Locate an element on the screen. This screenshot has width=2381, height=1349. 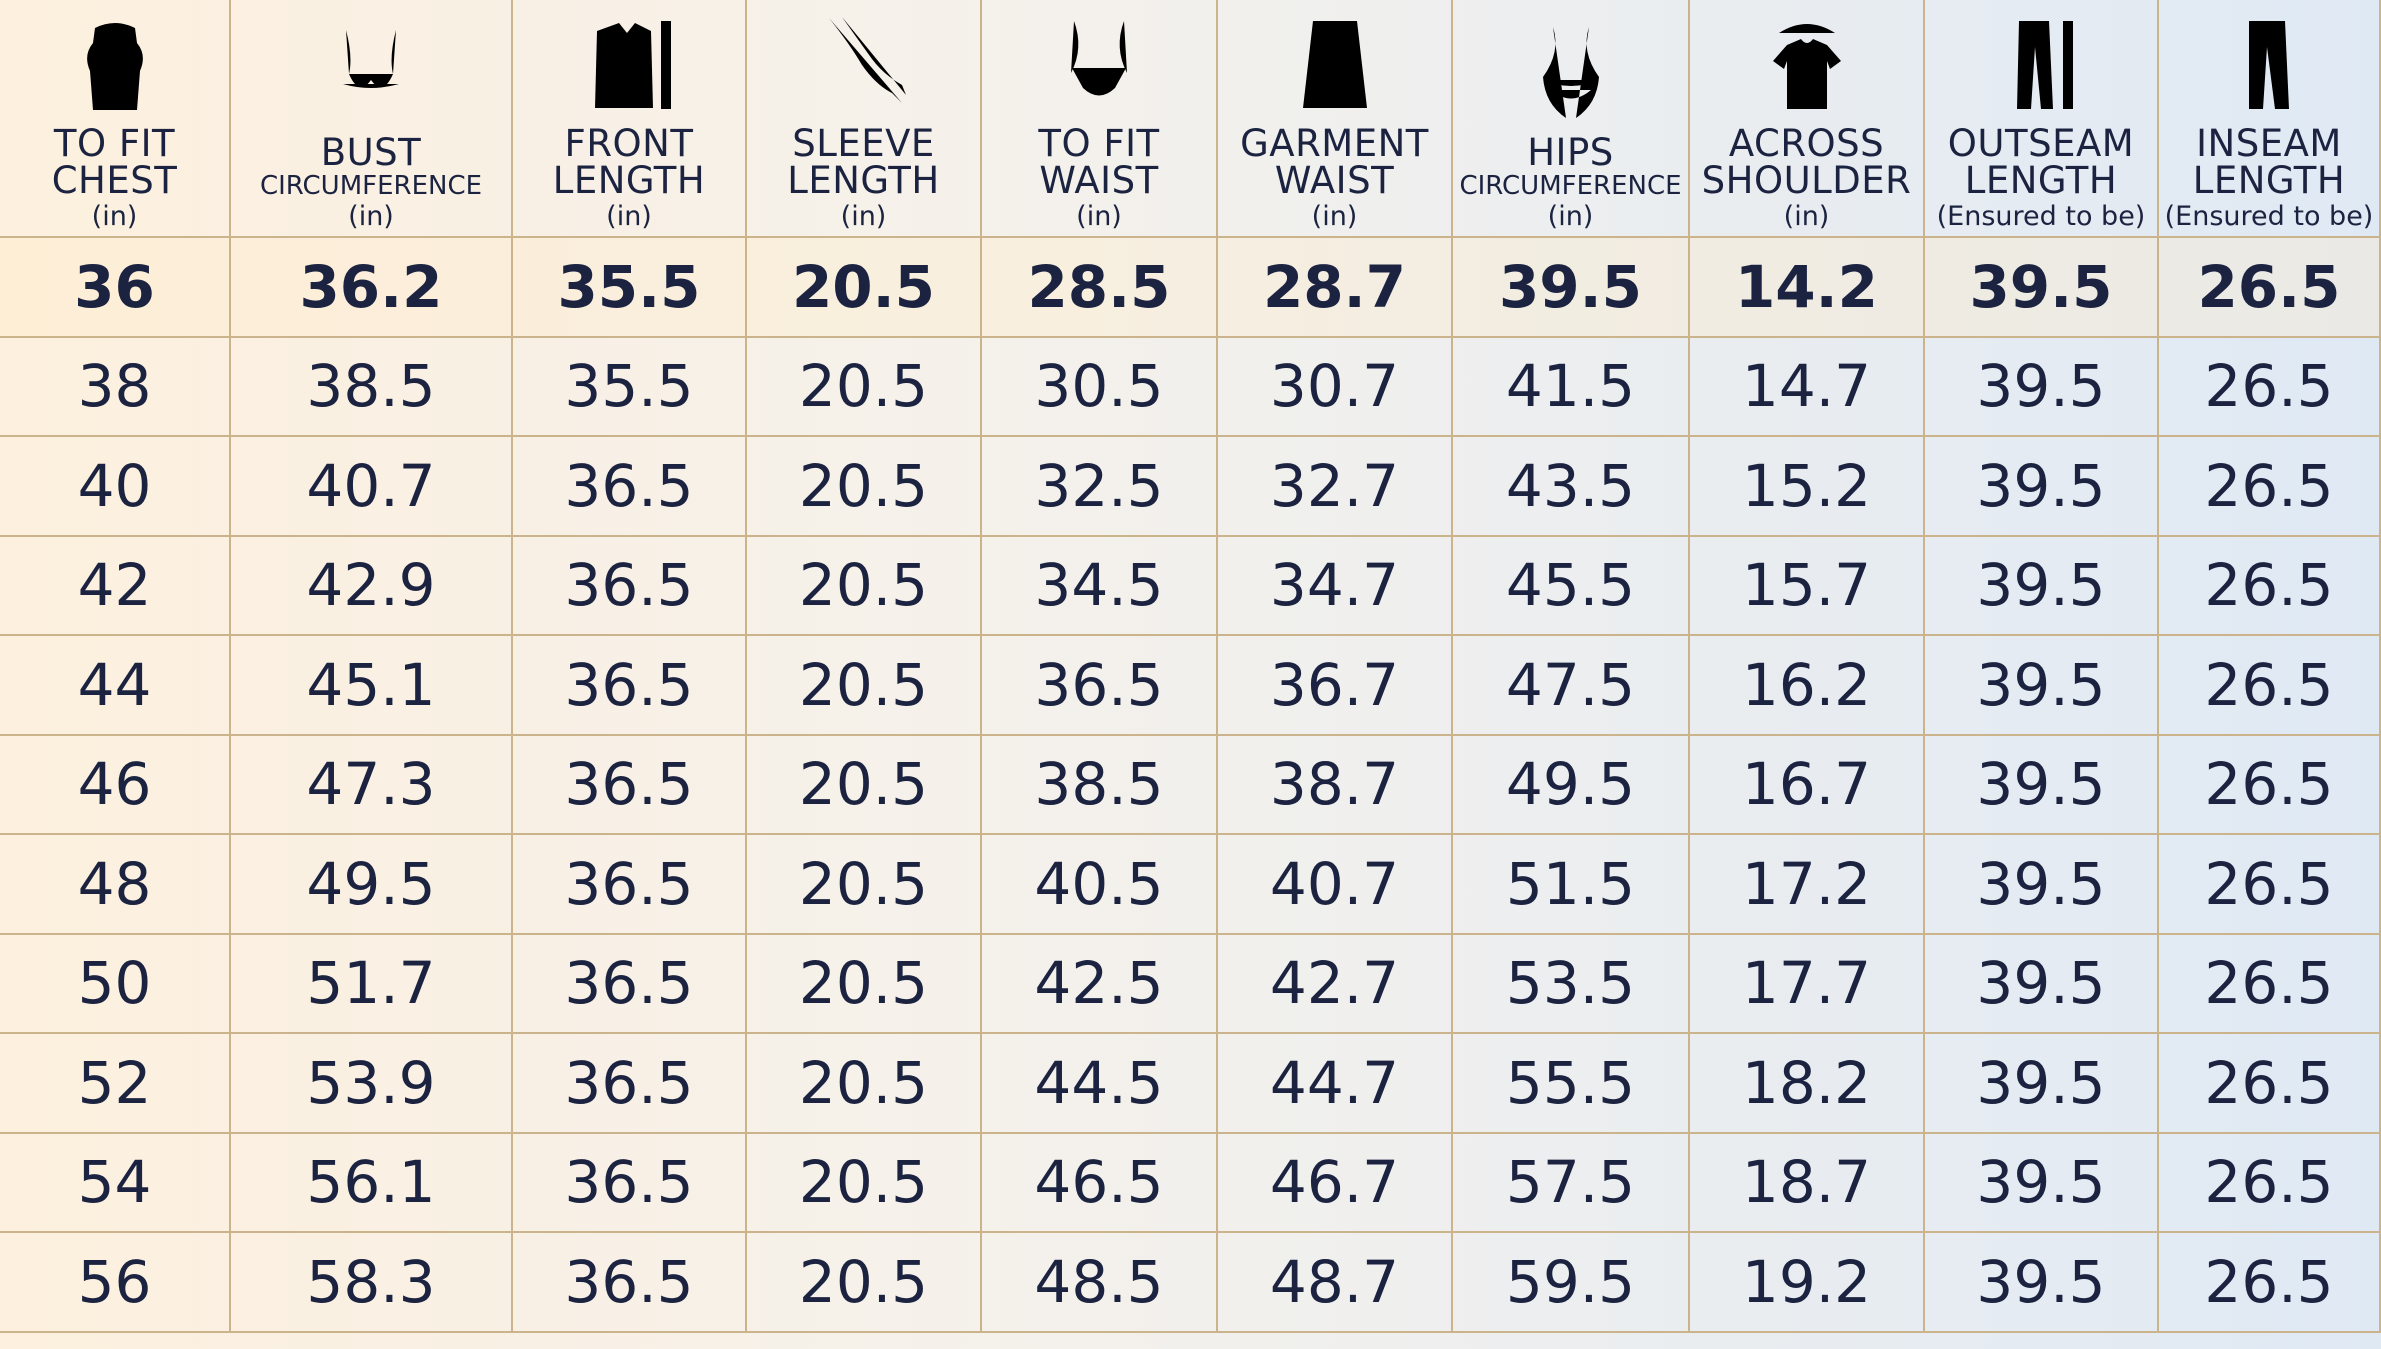
table-cell: 59.5 is located at coordinates (1571, 1283).